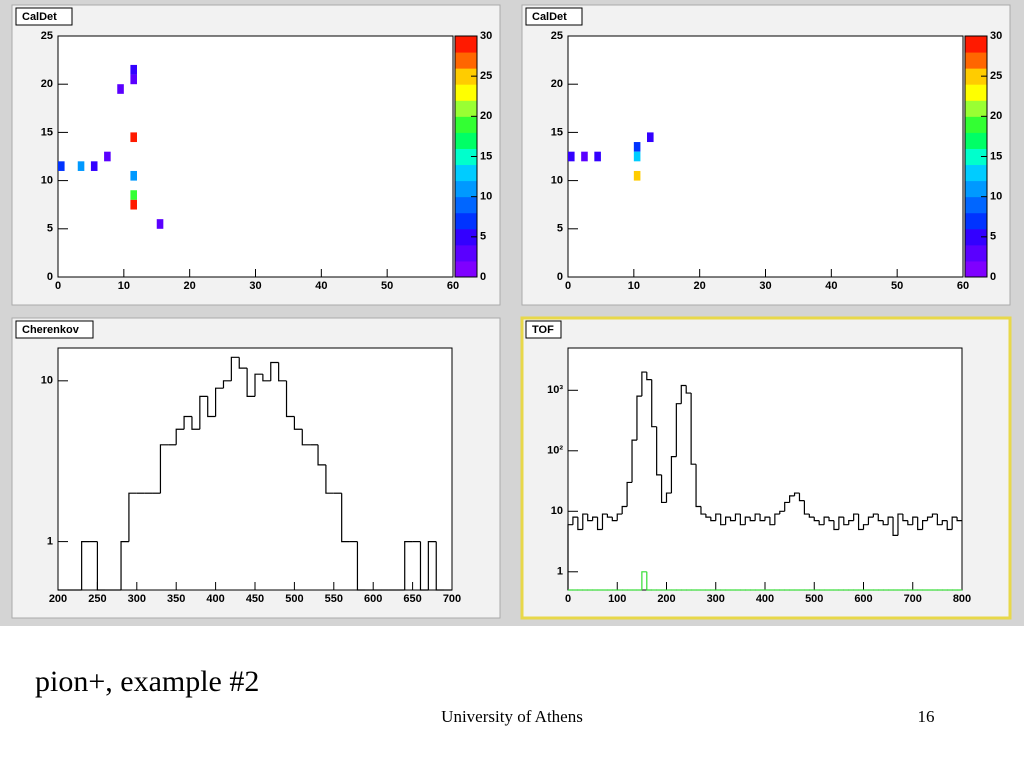 The width and height of the screenshot is (1024, 768). I want to click on z-tick-label: 5, so click(993, 237).